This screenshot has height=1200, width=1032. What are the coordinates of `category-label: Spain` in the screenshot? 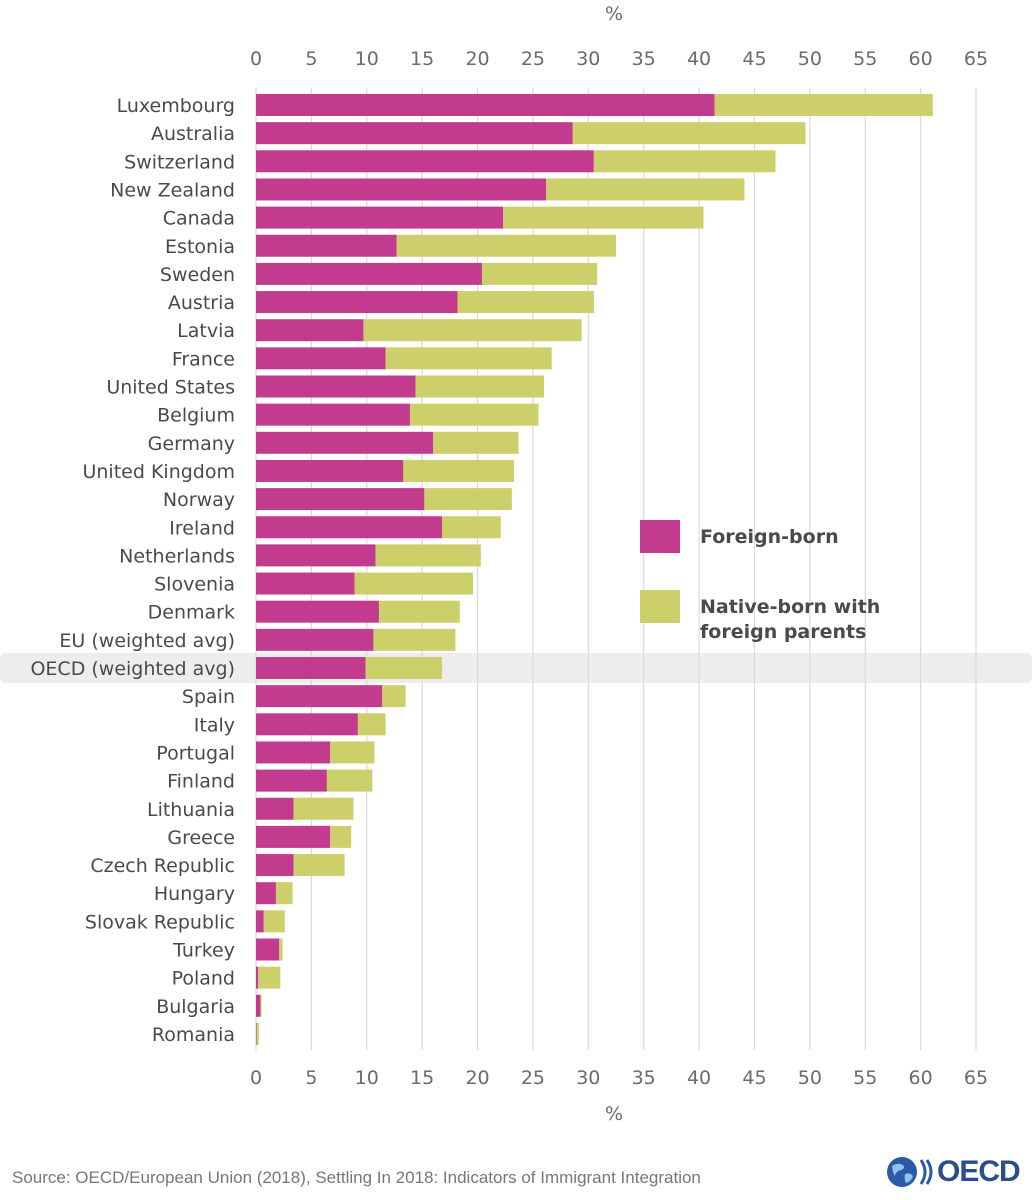 It's located at (208, 697).